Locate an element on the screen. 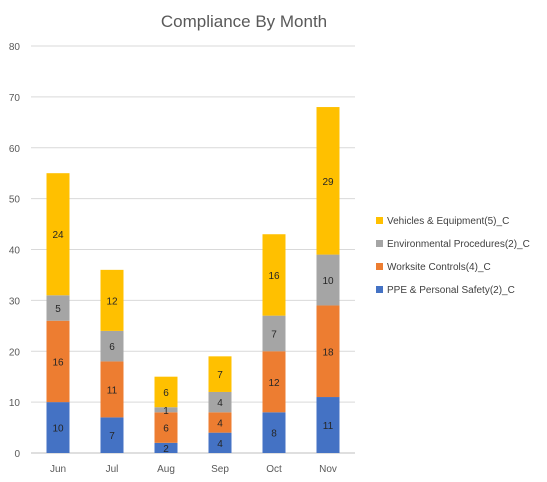 The image size is (547, 482). x-tick-label: Jul is located at coordinates (112, 469).